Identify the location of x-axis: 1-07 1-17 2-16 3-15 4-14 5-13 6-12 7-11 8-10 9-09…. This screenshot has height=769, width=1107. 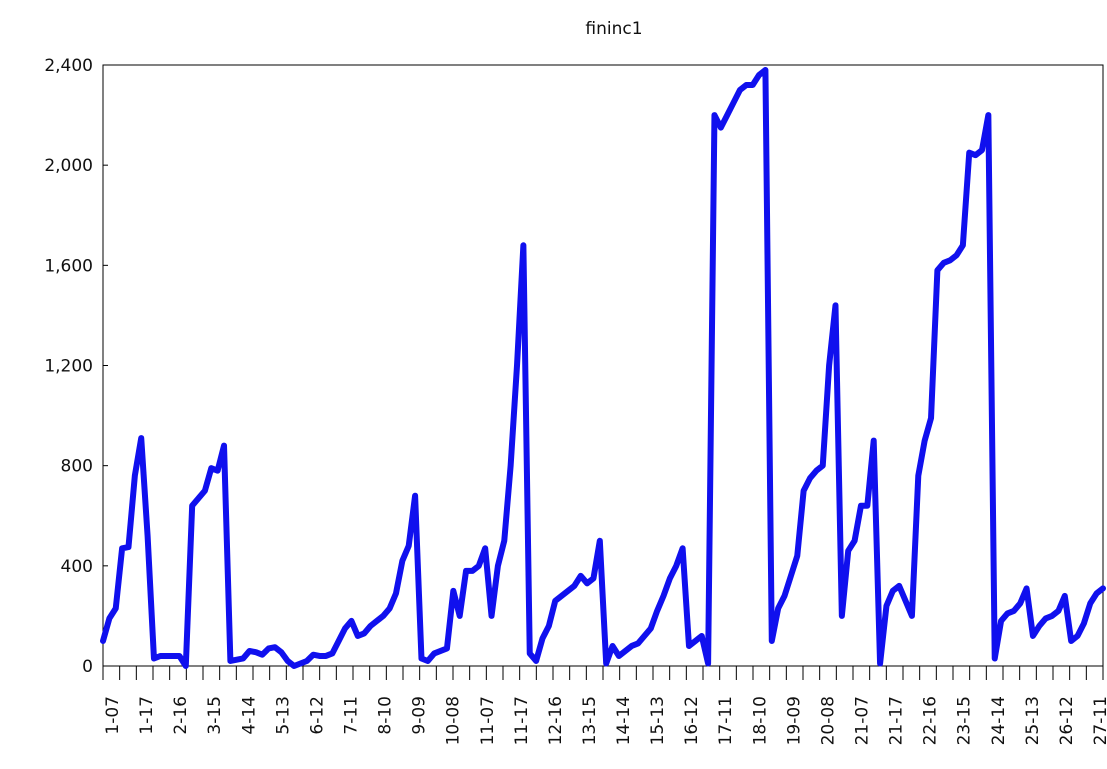
(604, 705).